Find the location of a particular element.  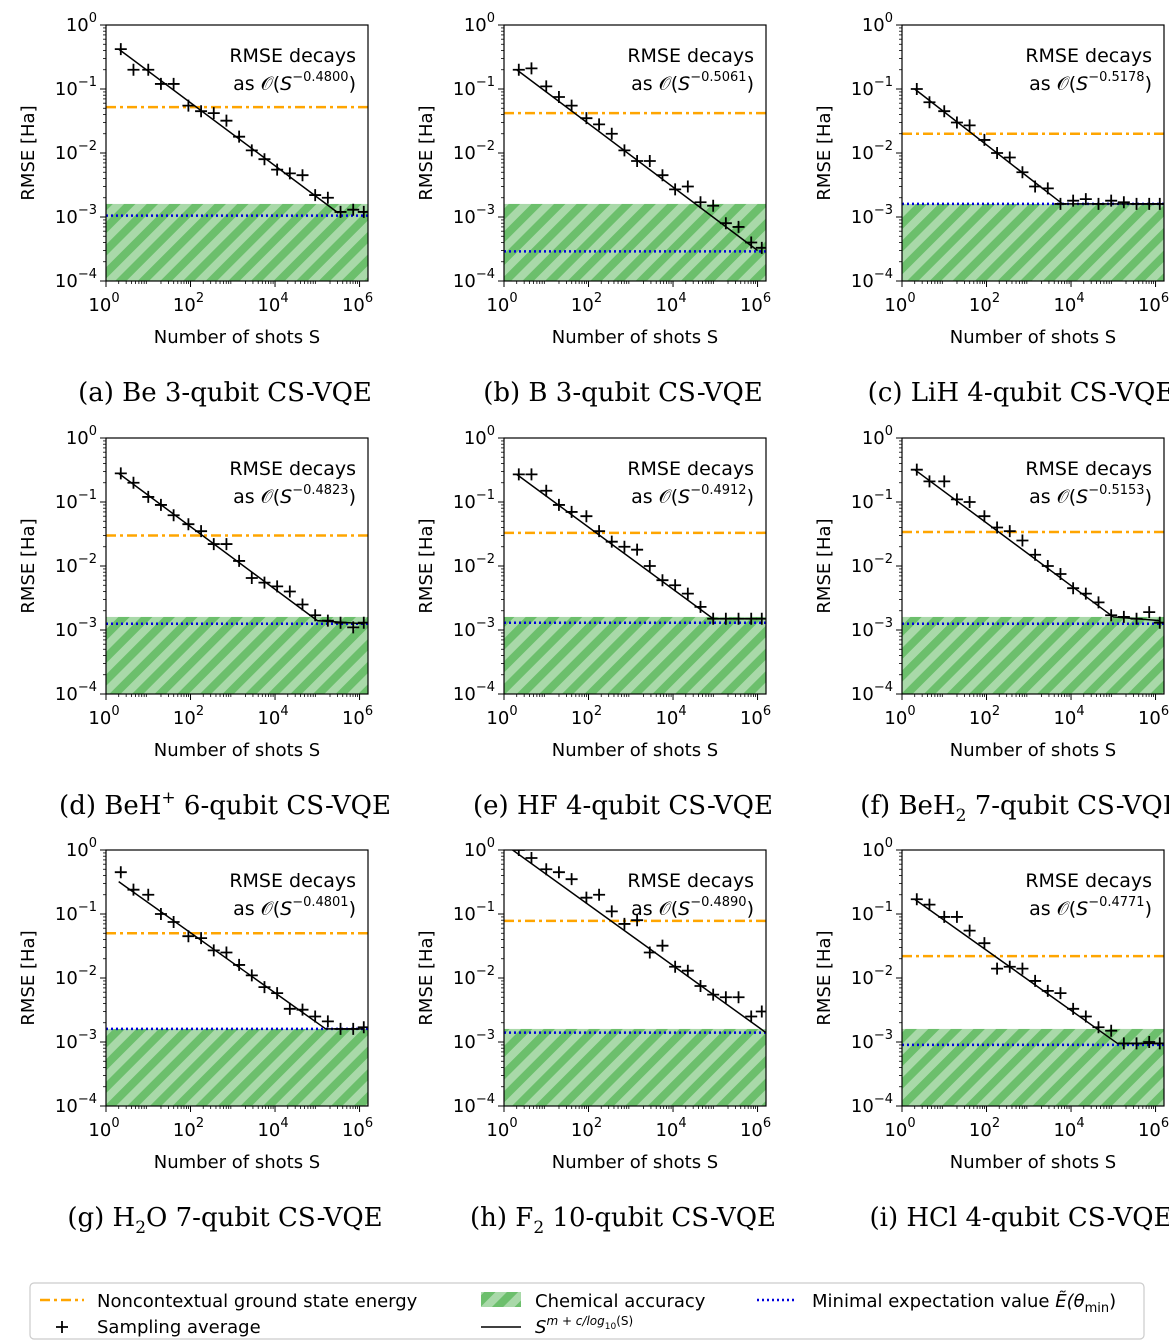

annotation-rate: as 𝒪(S−0.5153) is located at coordinates (1090, 495).